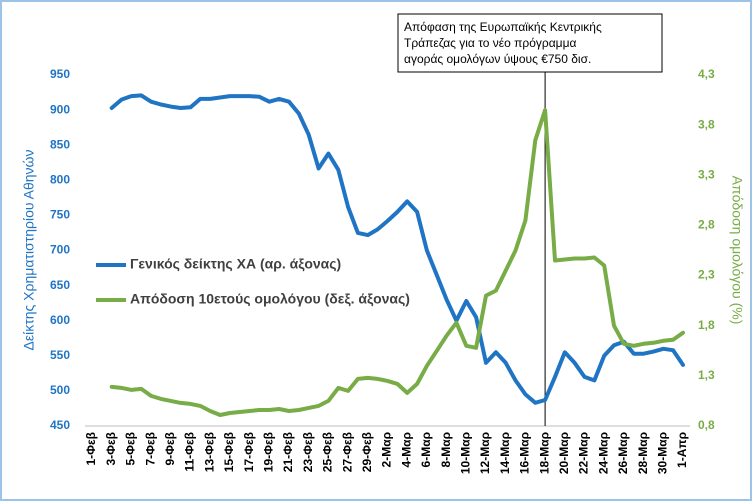 The height and width of the screenshot is (501, 752). Describe the element at coordinates (131, 449) in the screenshot. I see `x-tick-label: 5-Φεβ` at that location.